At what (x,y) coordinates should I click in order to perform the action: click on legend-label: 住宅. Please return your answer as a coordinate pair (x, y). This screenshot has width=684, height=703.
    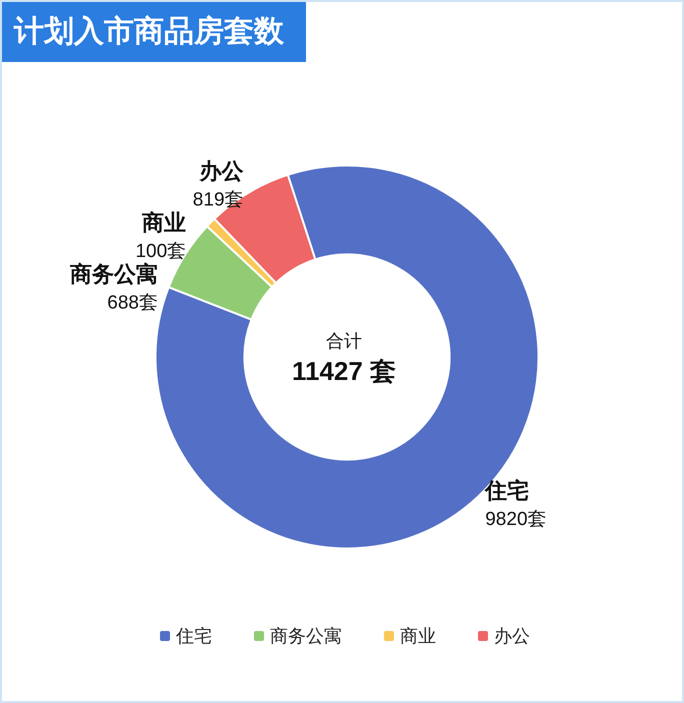
    Looking at the image, I should click on (193, 636).